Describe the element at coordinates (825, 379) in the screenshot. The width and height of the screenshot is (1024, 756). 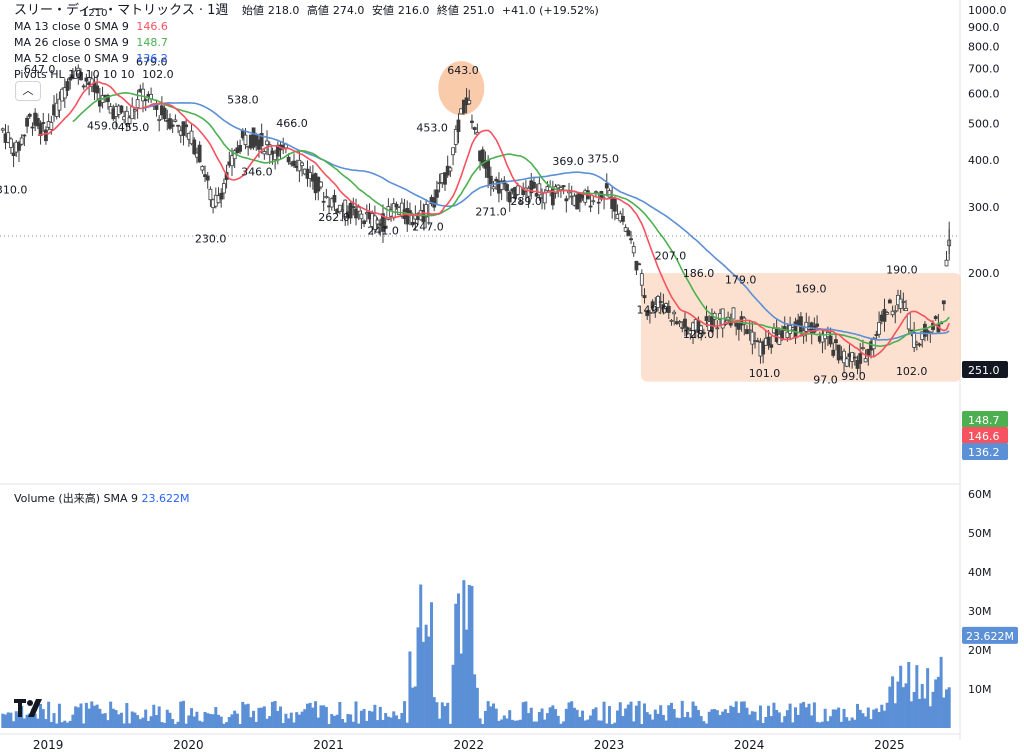
I see `pivot-label: 97.0` at that location.